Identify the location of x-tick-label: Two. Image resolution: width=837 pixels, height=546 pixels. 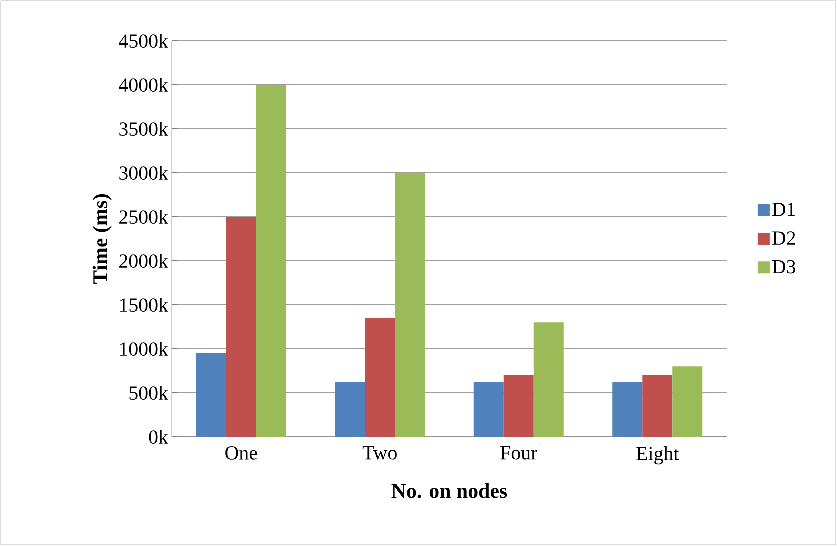
(379, 453).